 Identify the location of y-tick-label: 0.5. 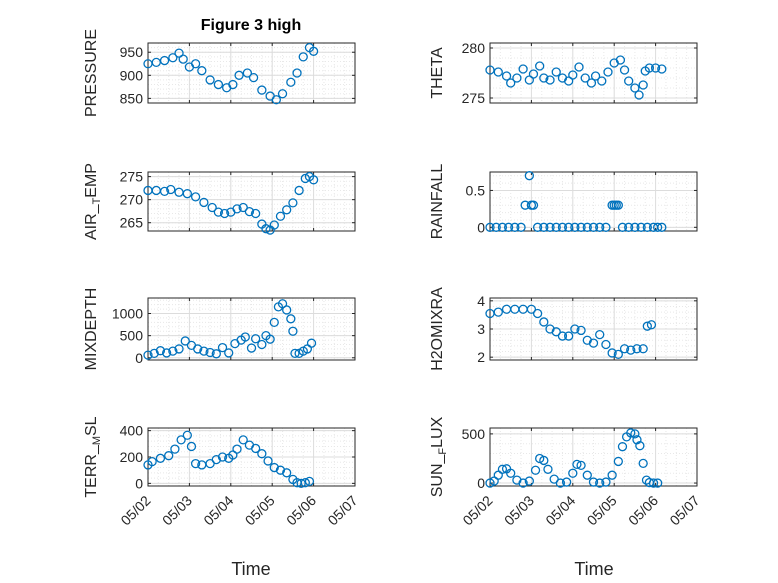
(476, 190).